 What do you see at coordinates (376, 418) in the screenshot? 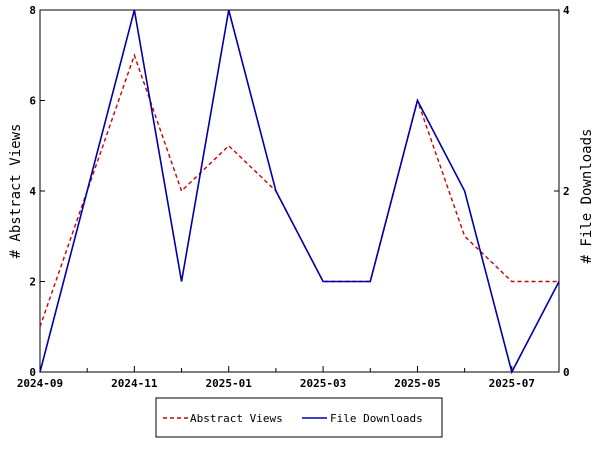
I see `legend-label-file-downloads: File Downloads` at bounding box center [376, 418].